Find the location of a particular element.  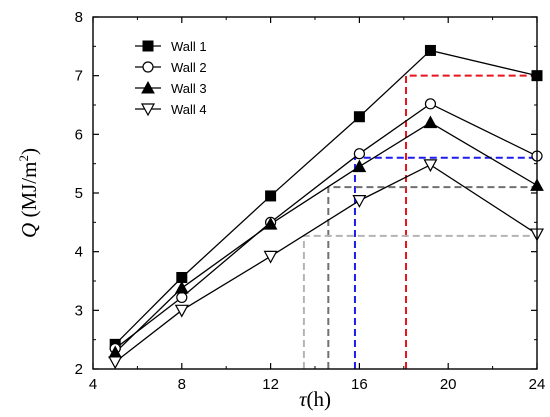

y-axis-title: Q (MJ/m2) is located at coordinates (28, 193).